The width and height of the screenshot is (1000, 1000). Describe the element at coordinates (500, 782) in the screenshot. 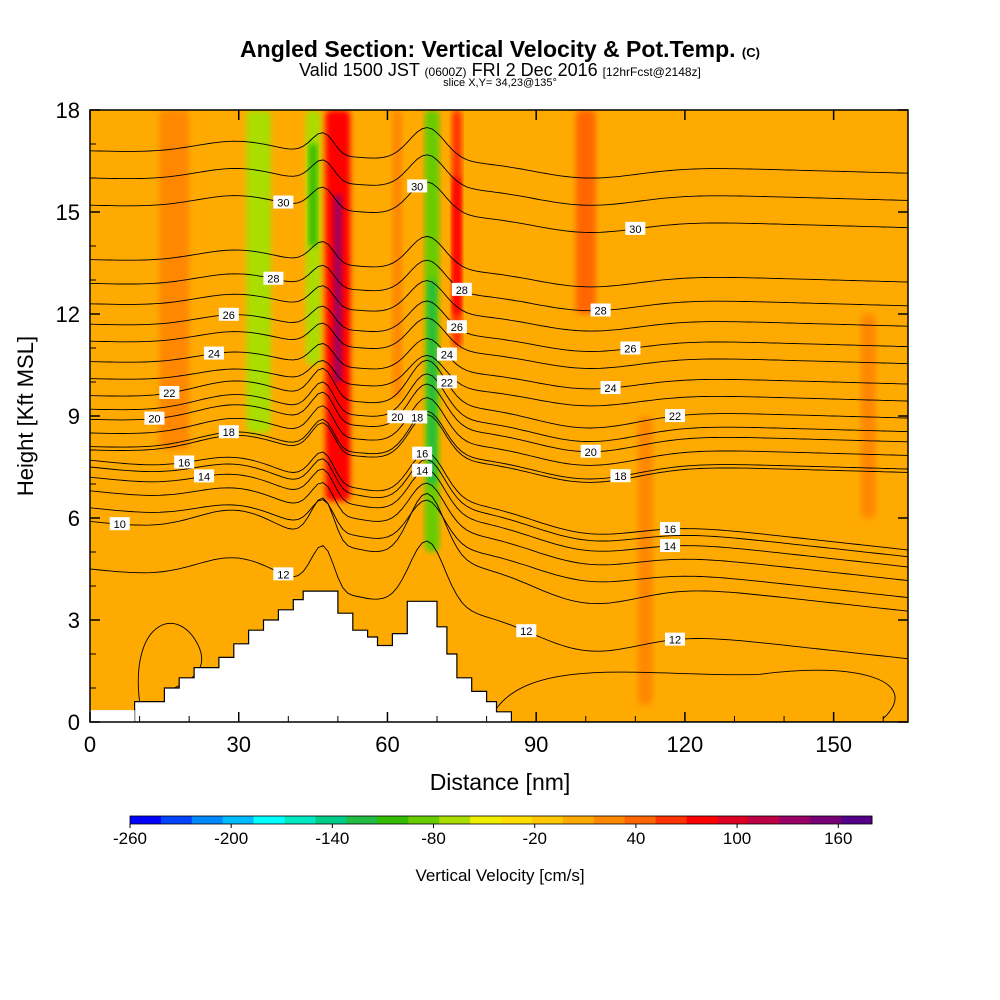

I see `x-axis-label: Distance [nm]` at that location.